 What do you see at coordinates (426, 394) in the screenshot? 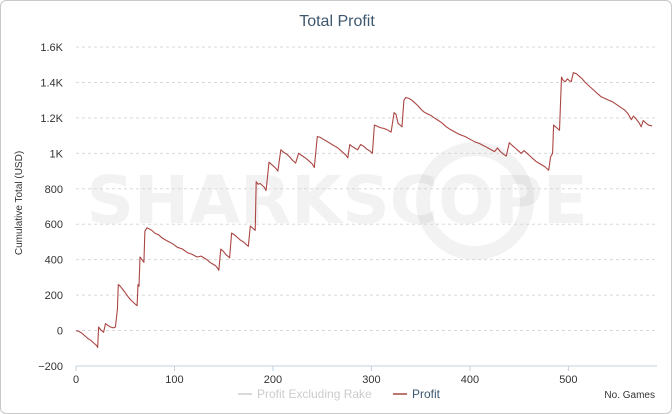
I see `legend-label: Profit` at bounding box center [426, 394].